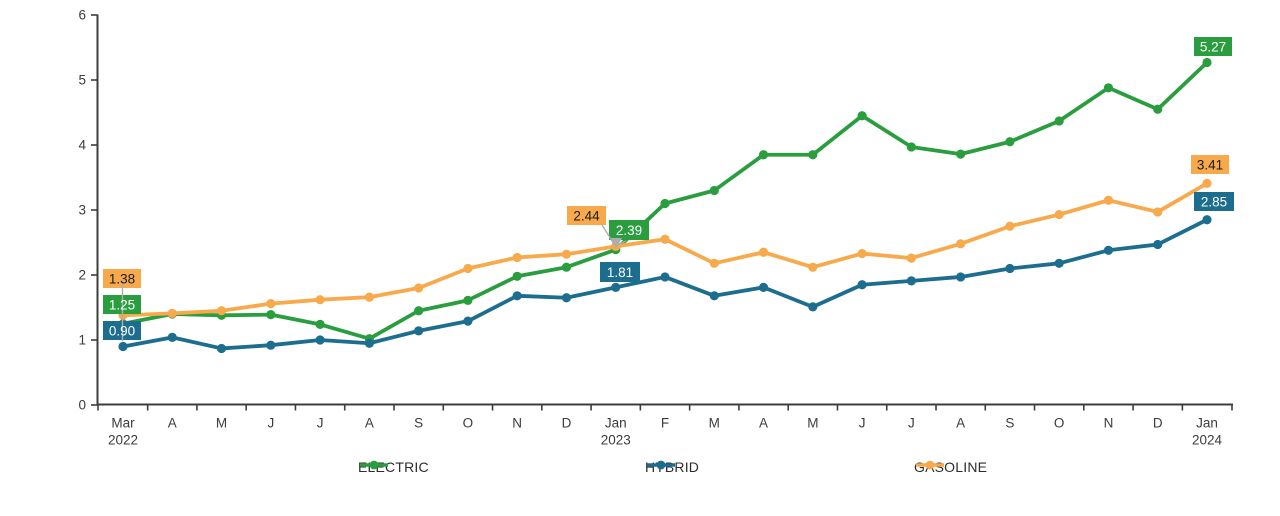 The width and height of the screenshot is (1280, 516). I want to click on callout-value: 2.44, so click(586, 216).